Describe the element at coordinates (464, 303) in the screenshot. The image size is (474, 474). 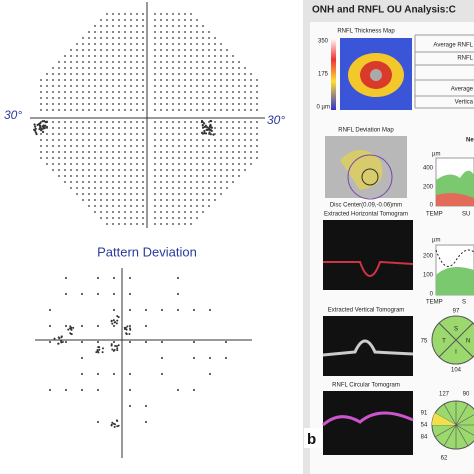
I see `axis-label: S` at that location.